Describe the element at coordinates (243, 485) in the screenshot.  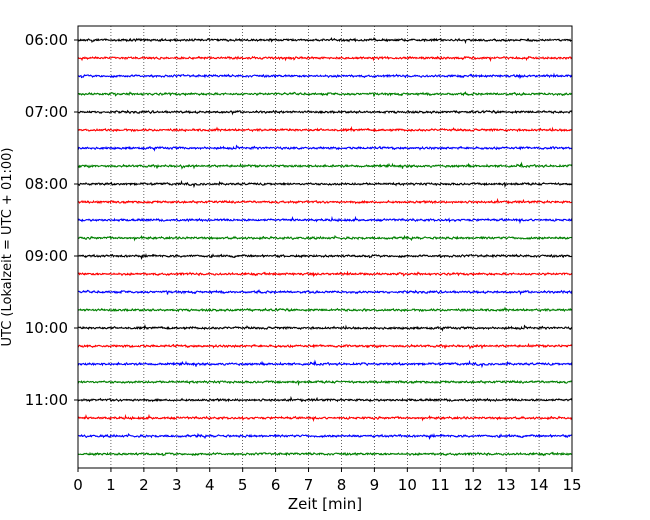
I see `x-tick-label-5: 5` at that location.